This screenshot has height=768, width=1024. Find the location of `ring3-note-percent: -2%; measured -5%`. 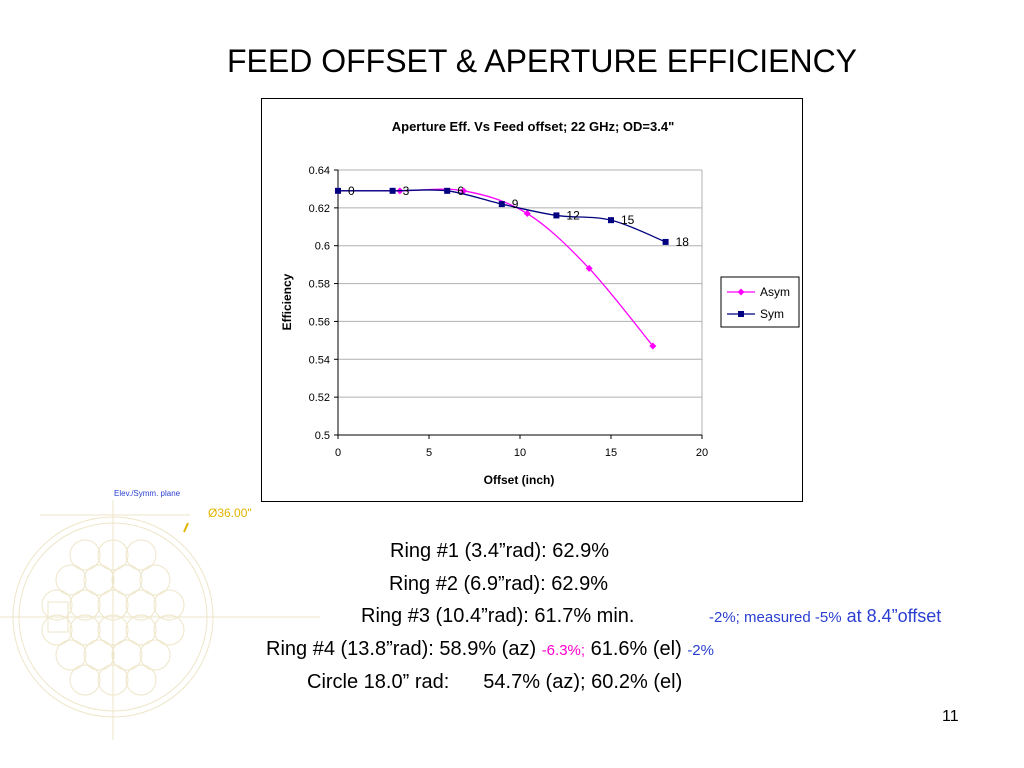

ring3-note-percent: -2%; measured -5% is located at coordinates (775, 617).